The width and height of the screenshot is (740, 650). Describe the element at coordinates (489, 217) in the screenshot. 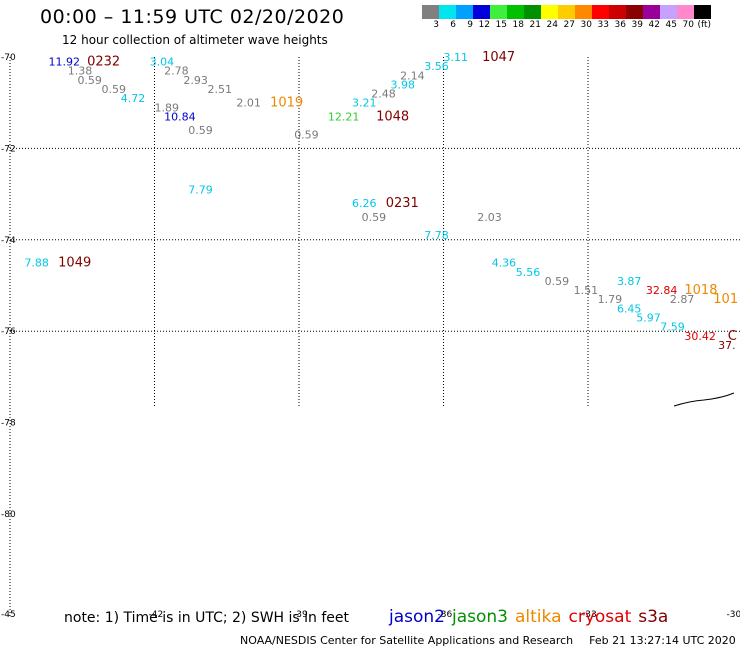

I see `wave-height-value: 2.03` at that location.